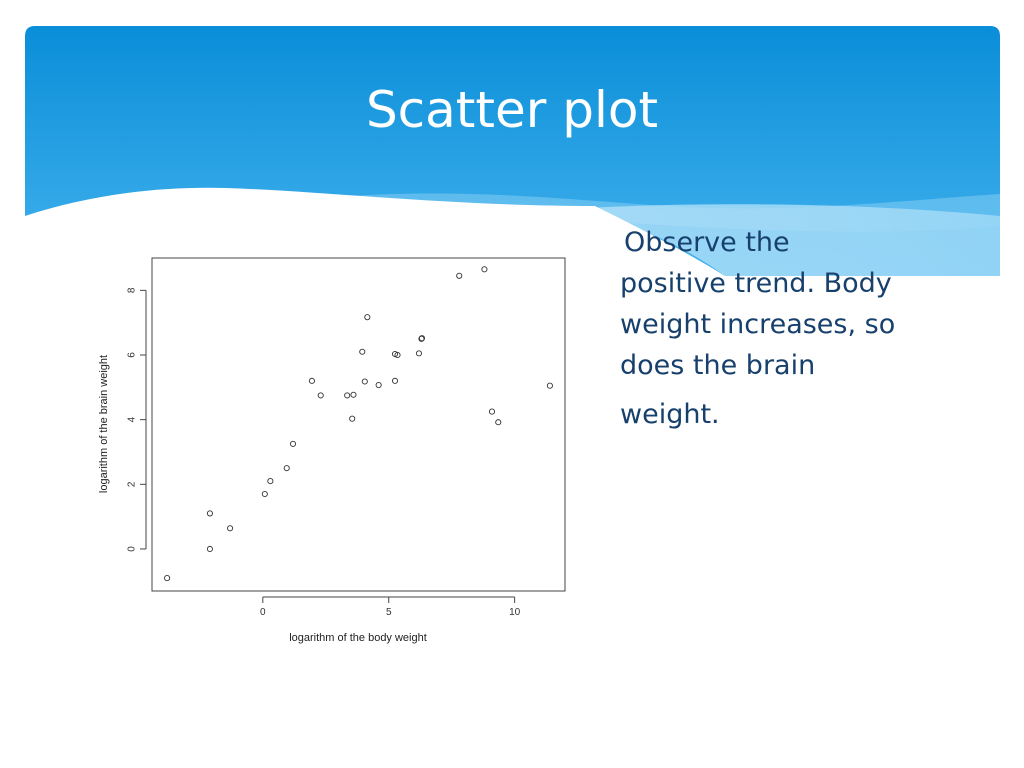 The height and width of the screenshot is (768, 1024). I want to click on slide-title: Scatter plot, so click(512, 110).